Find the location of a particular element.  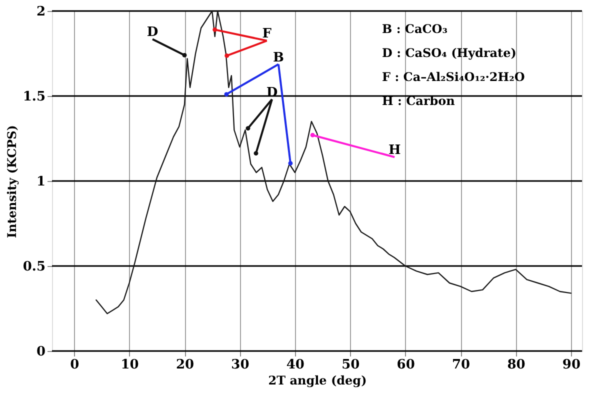

x-tick-label: 80 is located at coordinates (516, 365).